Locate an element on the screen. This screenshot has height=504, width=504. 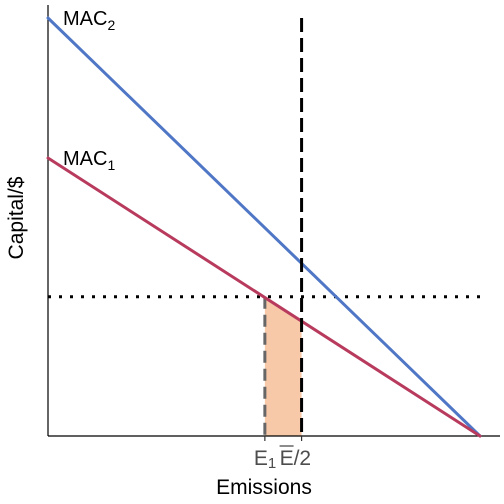
x-axis-label: Emissions is located at coordinates (264, 487).